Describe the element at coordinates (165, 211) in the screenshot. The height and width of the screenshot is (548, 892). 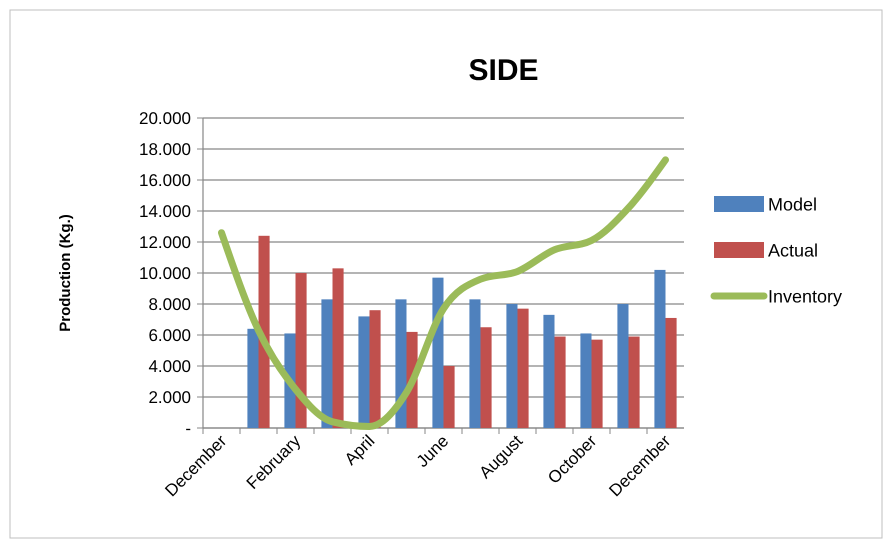
I see `y-tick-label: 14.000` at that location.